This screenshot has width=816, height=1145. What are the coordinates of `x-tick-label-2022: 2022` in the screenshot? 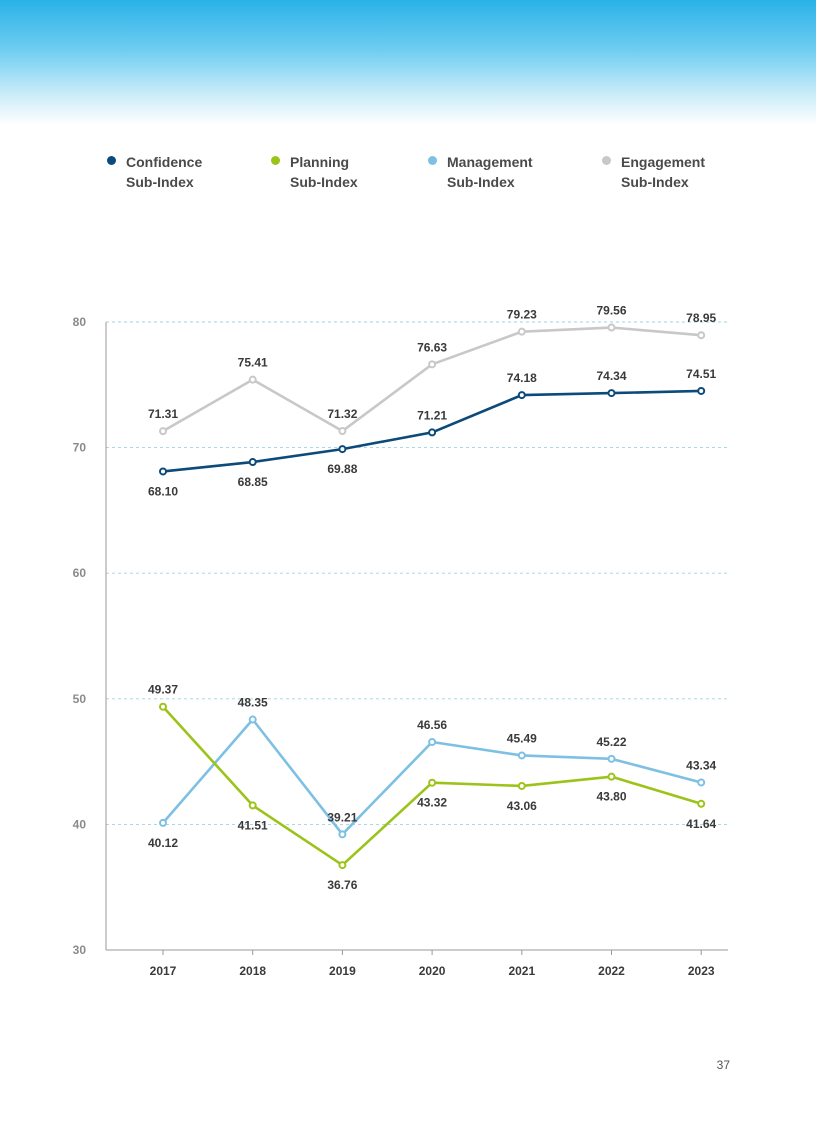 It's located at (611, 971).